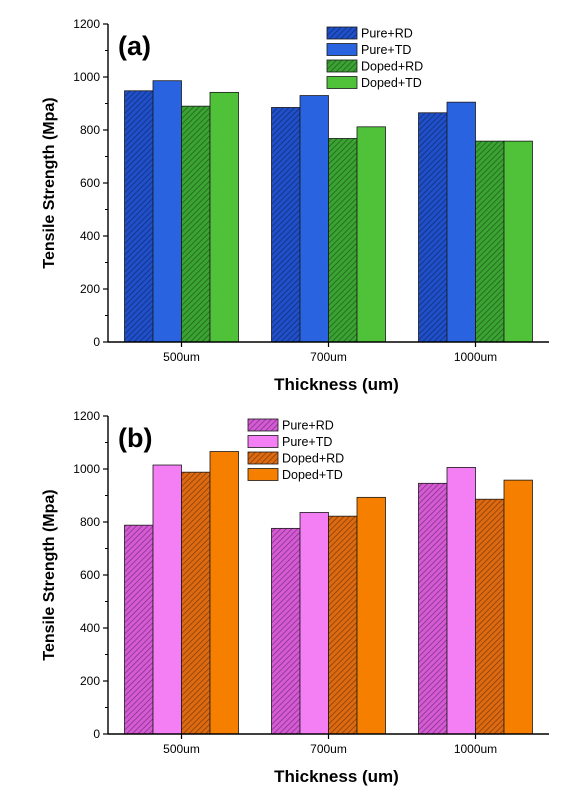 Image resolution: width=570 pixels, height=811 pixels. I want to click on panel-label: (b), so click(135, 438).